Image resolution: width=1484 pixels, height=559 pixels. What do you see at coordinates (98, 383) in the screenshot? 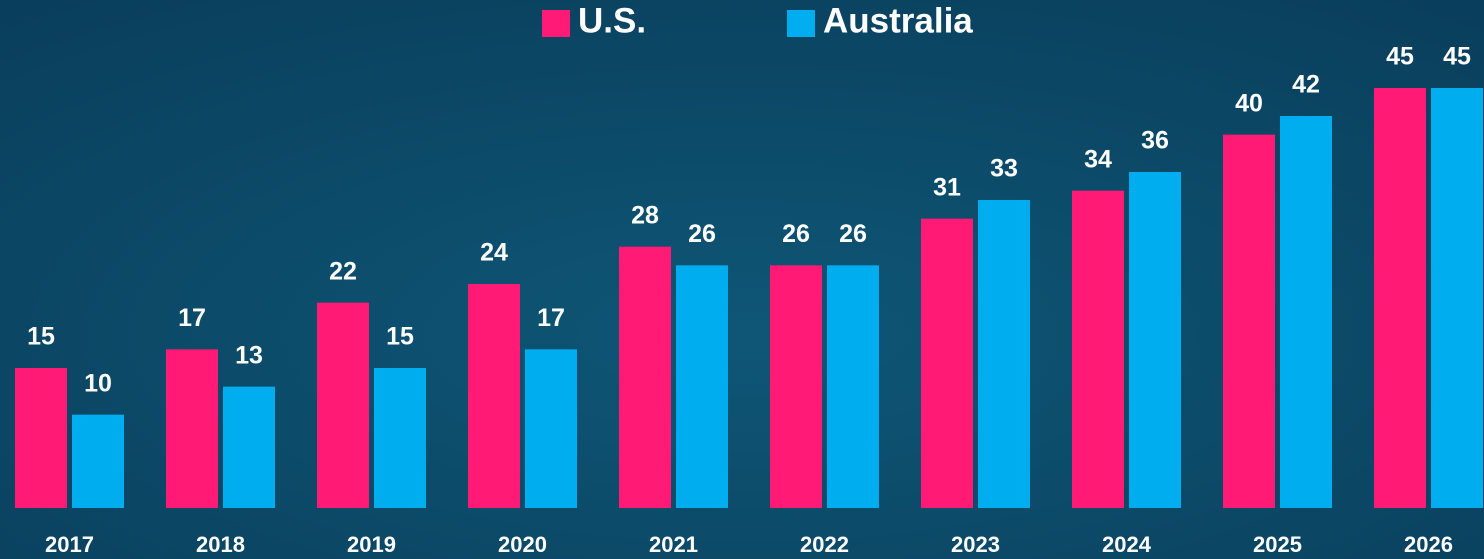
I see `data-label: 10` at bounding box center [98, 383].